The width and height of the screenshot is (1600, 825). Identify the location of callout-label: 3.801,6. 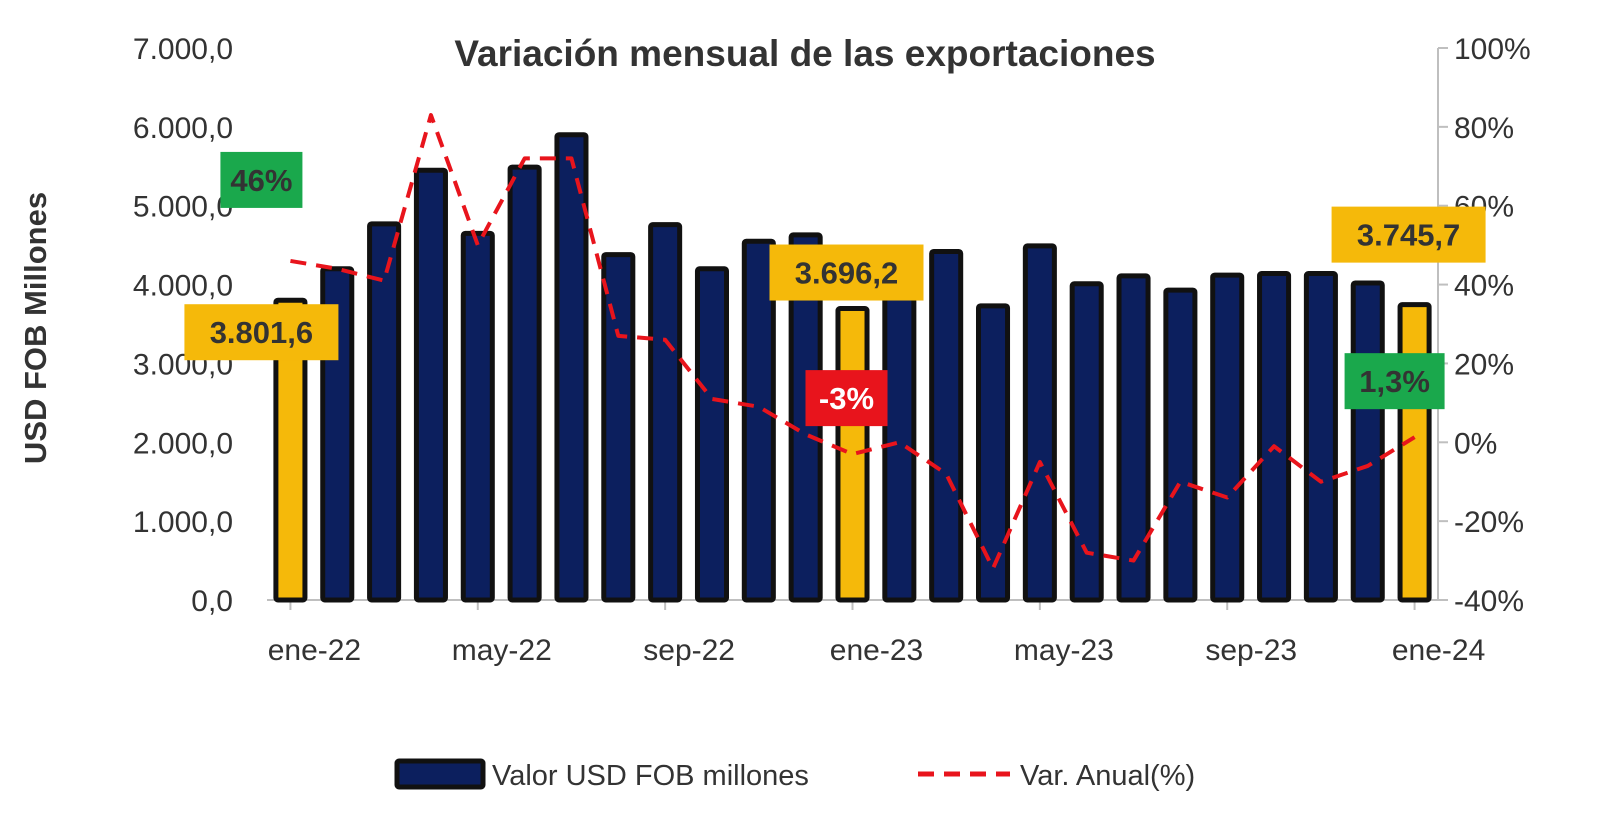
(261, 332).